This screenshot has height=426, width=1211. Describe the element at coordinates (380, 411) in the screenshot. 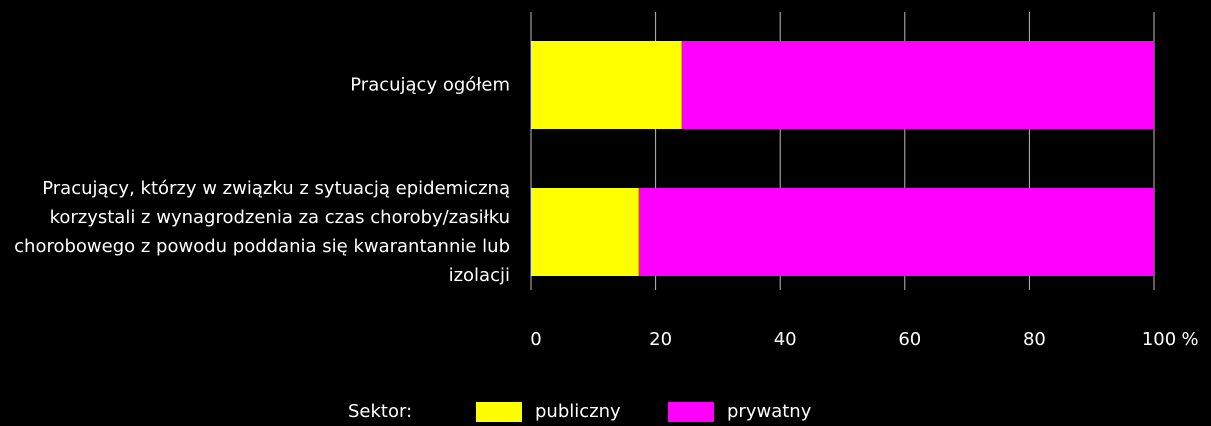

I see `legend-title: Sektor:` at that location.